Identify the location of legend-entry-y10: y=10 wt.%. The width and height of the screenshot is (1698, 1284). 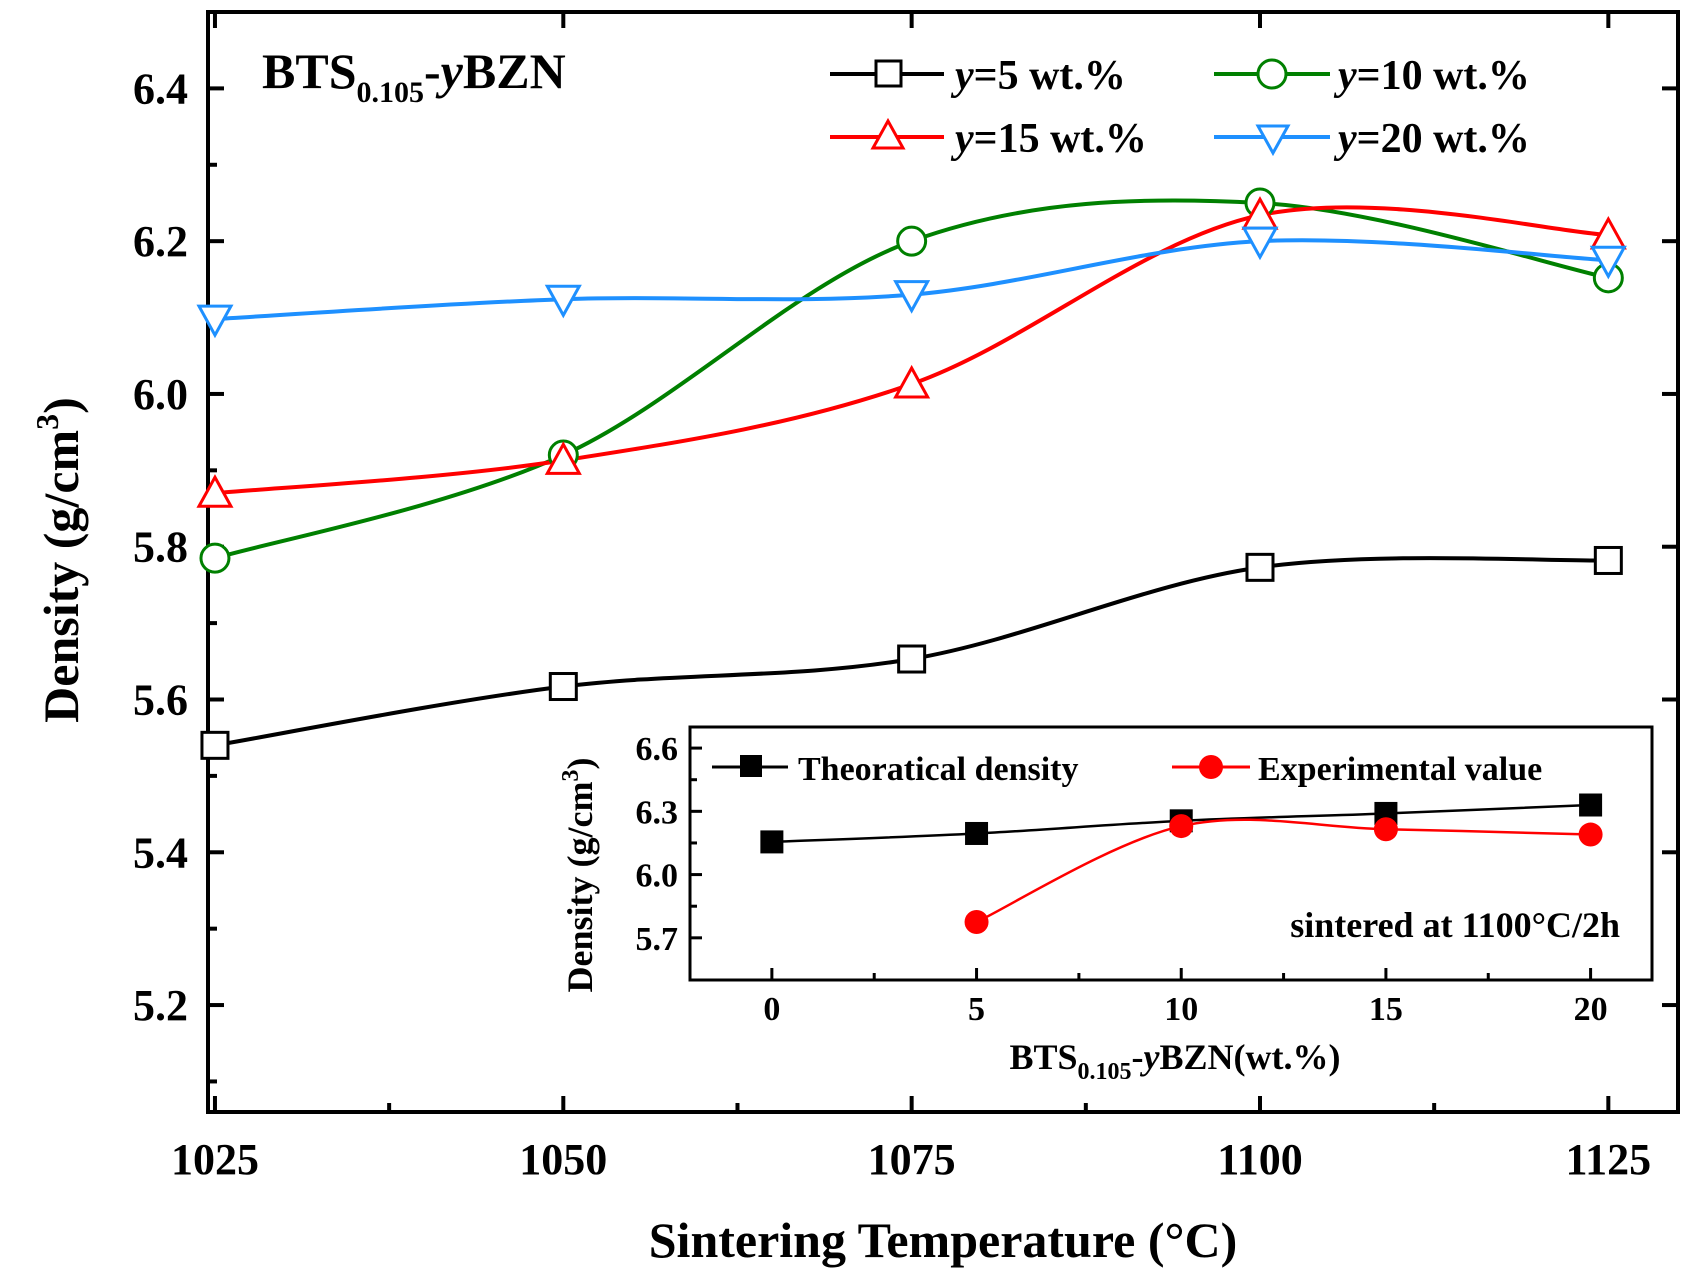
(1372, 76).